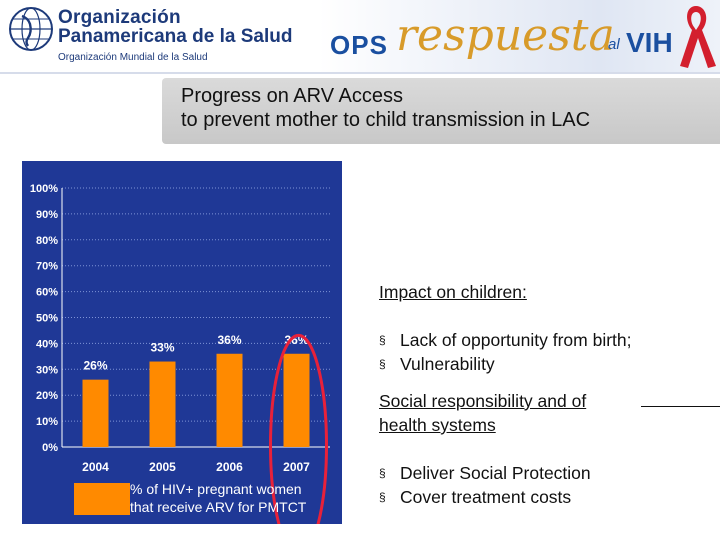 The image size is (720, 540). Describe the element at coordinates (47, 215) in the screenshot. I see `y-tick-label: 90%` at that location.